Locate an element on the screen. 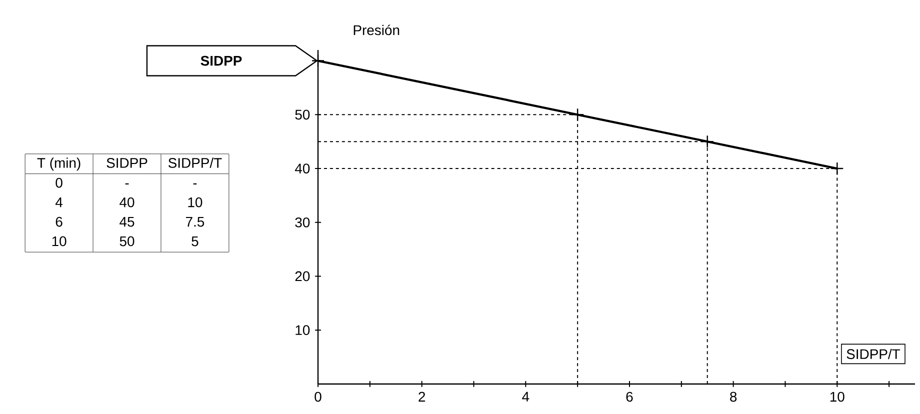 This screenshot has width=920, height=414. x-tick-label: 10 is located at coordinates (837, 397).